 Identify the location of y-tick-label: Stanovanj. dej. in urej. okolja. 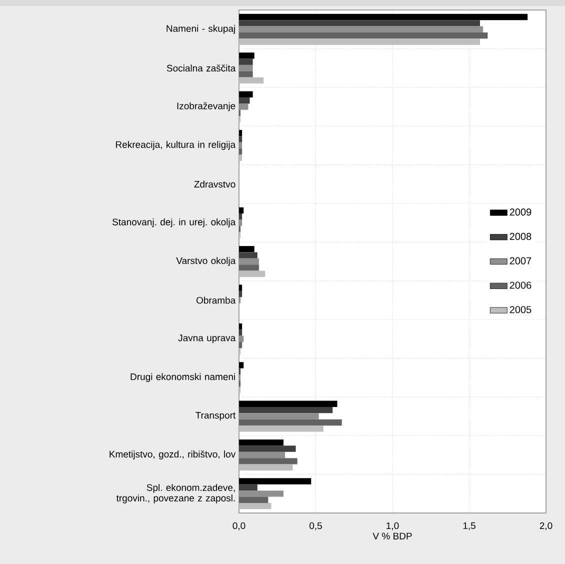
(174, 223).